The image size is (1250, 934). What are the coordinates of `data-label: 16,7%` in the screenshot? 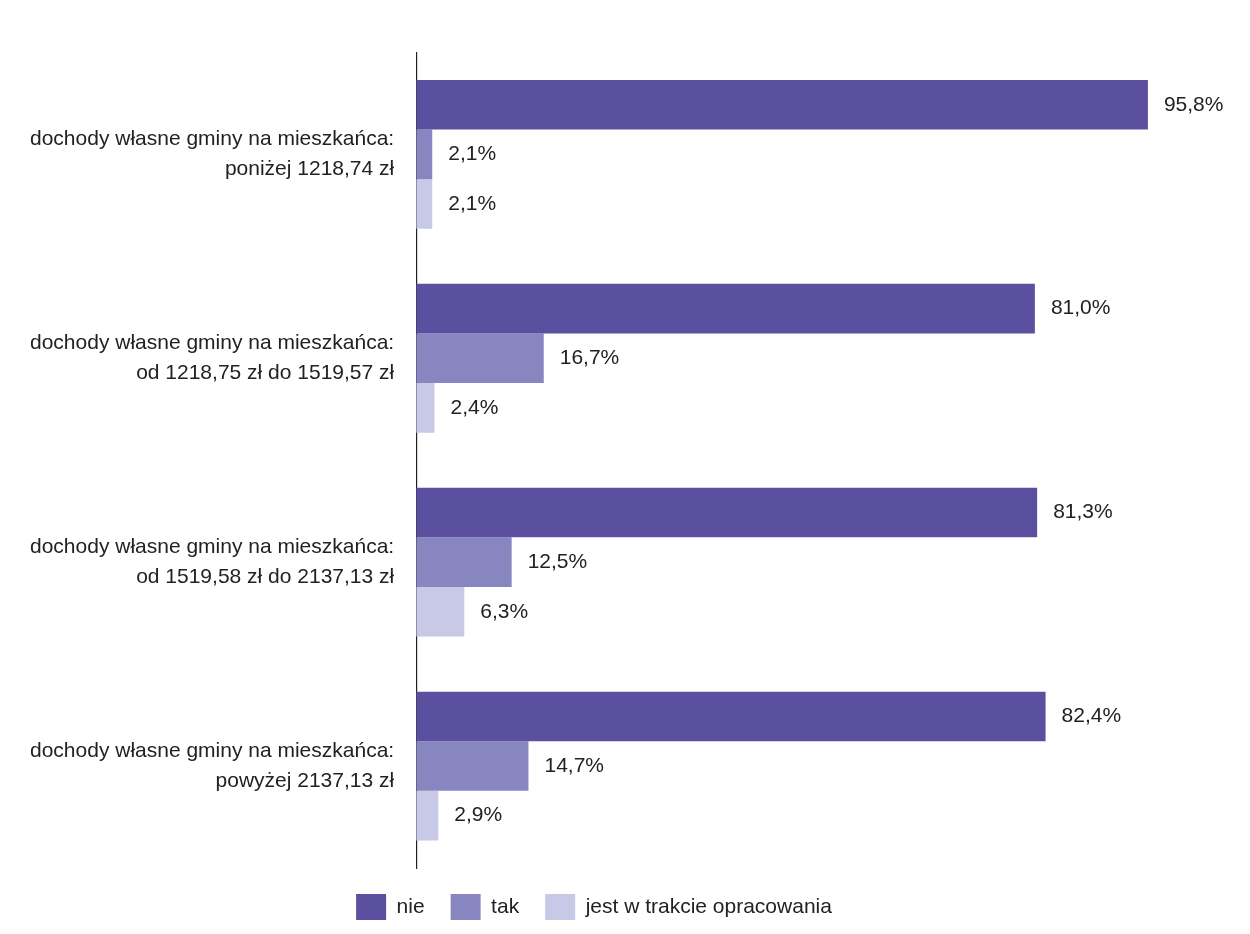 It's located at (589, 357).